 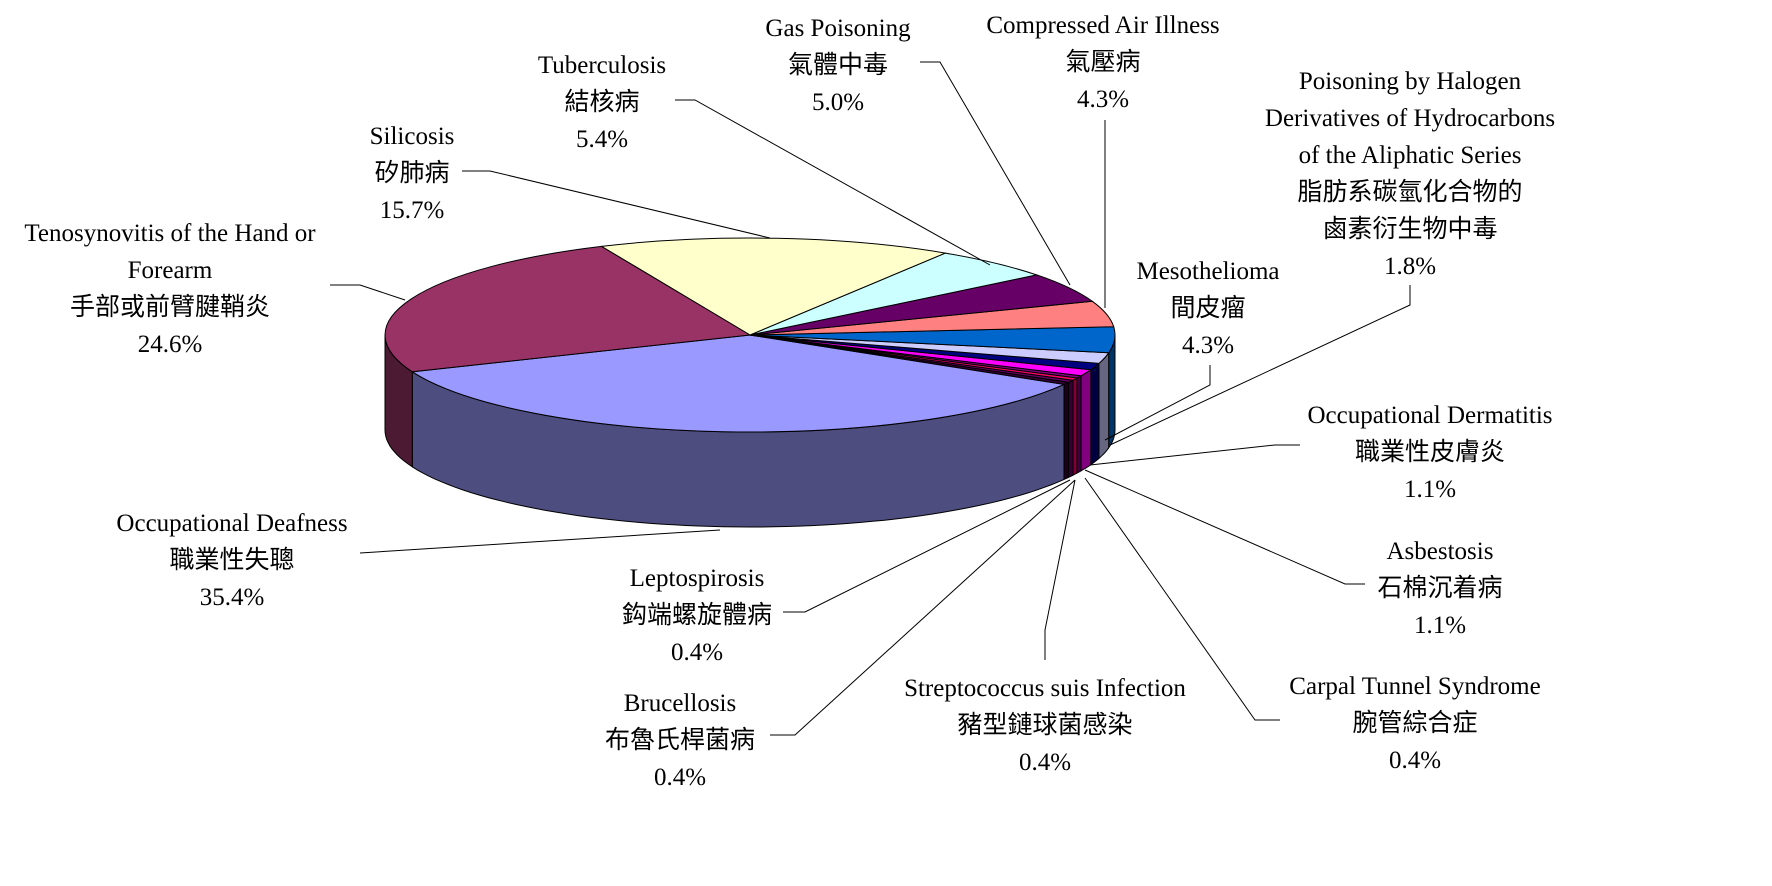 I want to click on data-label: 1.8%, so click(x=1410, y=266).